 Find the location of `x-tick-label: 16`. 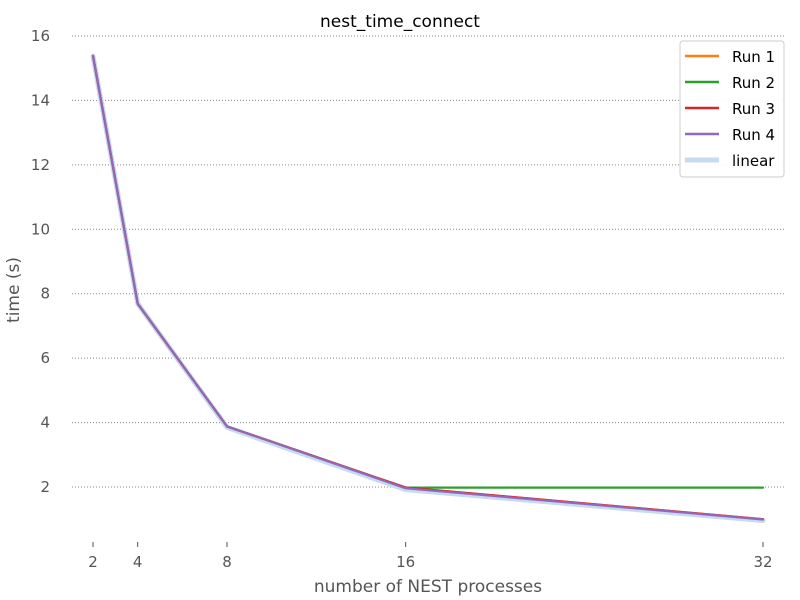

x-tick-label: 16 is located at coordinates (405, 562).